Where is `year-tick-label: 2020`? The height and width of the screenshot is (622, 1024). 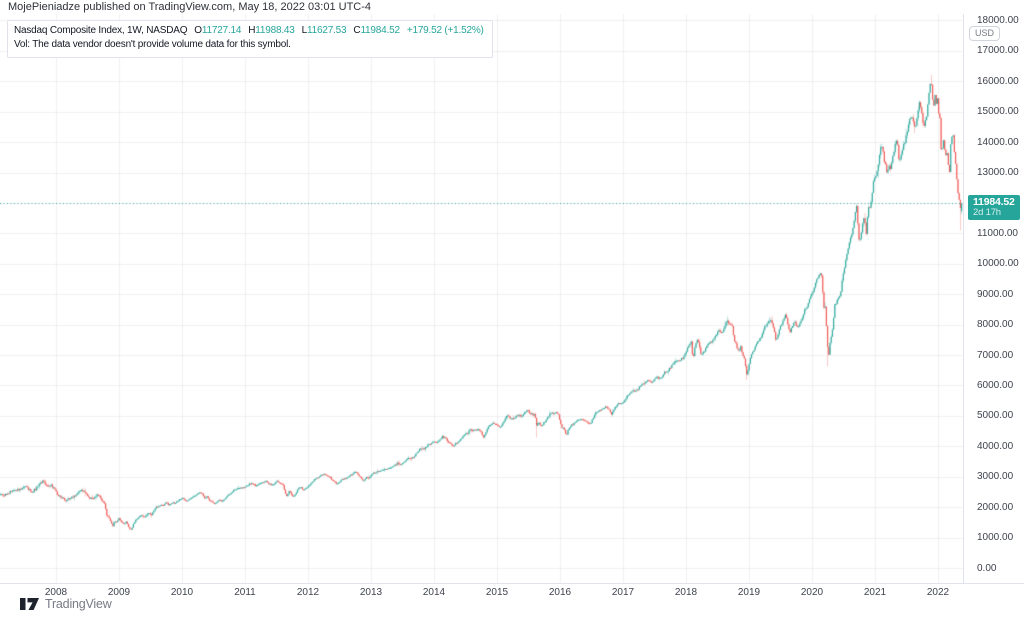 year-tick-label: 2020 is located at coordinates (812, 592).